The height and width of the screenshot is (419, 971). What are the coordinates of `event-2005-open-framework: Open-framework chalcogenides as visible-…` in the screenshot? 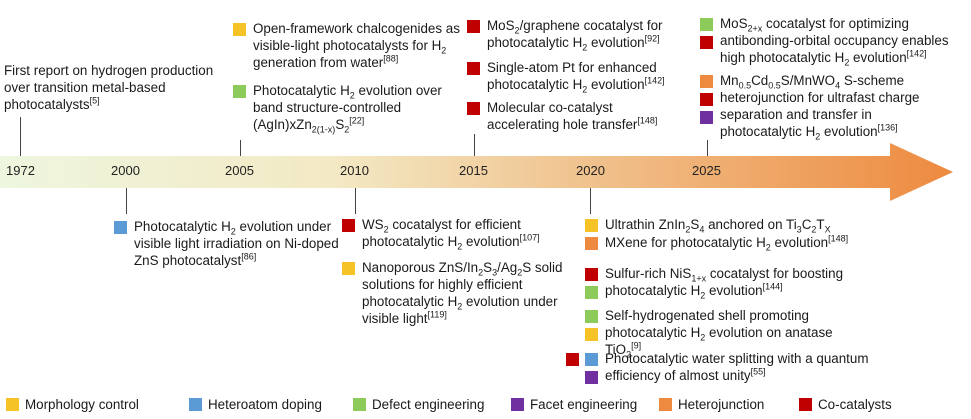 It's located at (353, 45).